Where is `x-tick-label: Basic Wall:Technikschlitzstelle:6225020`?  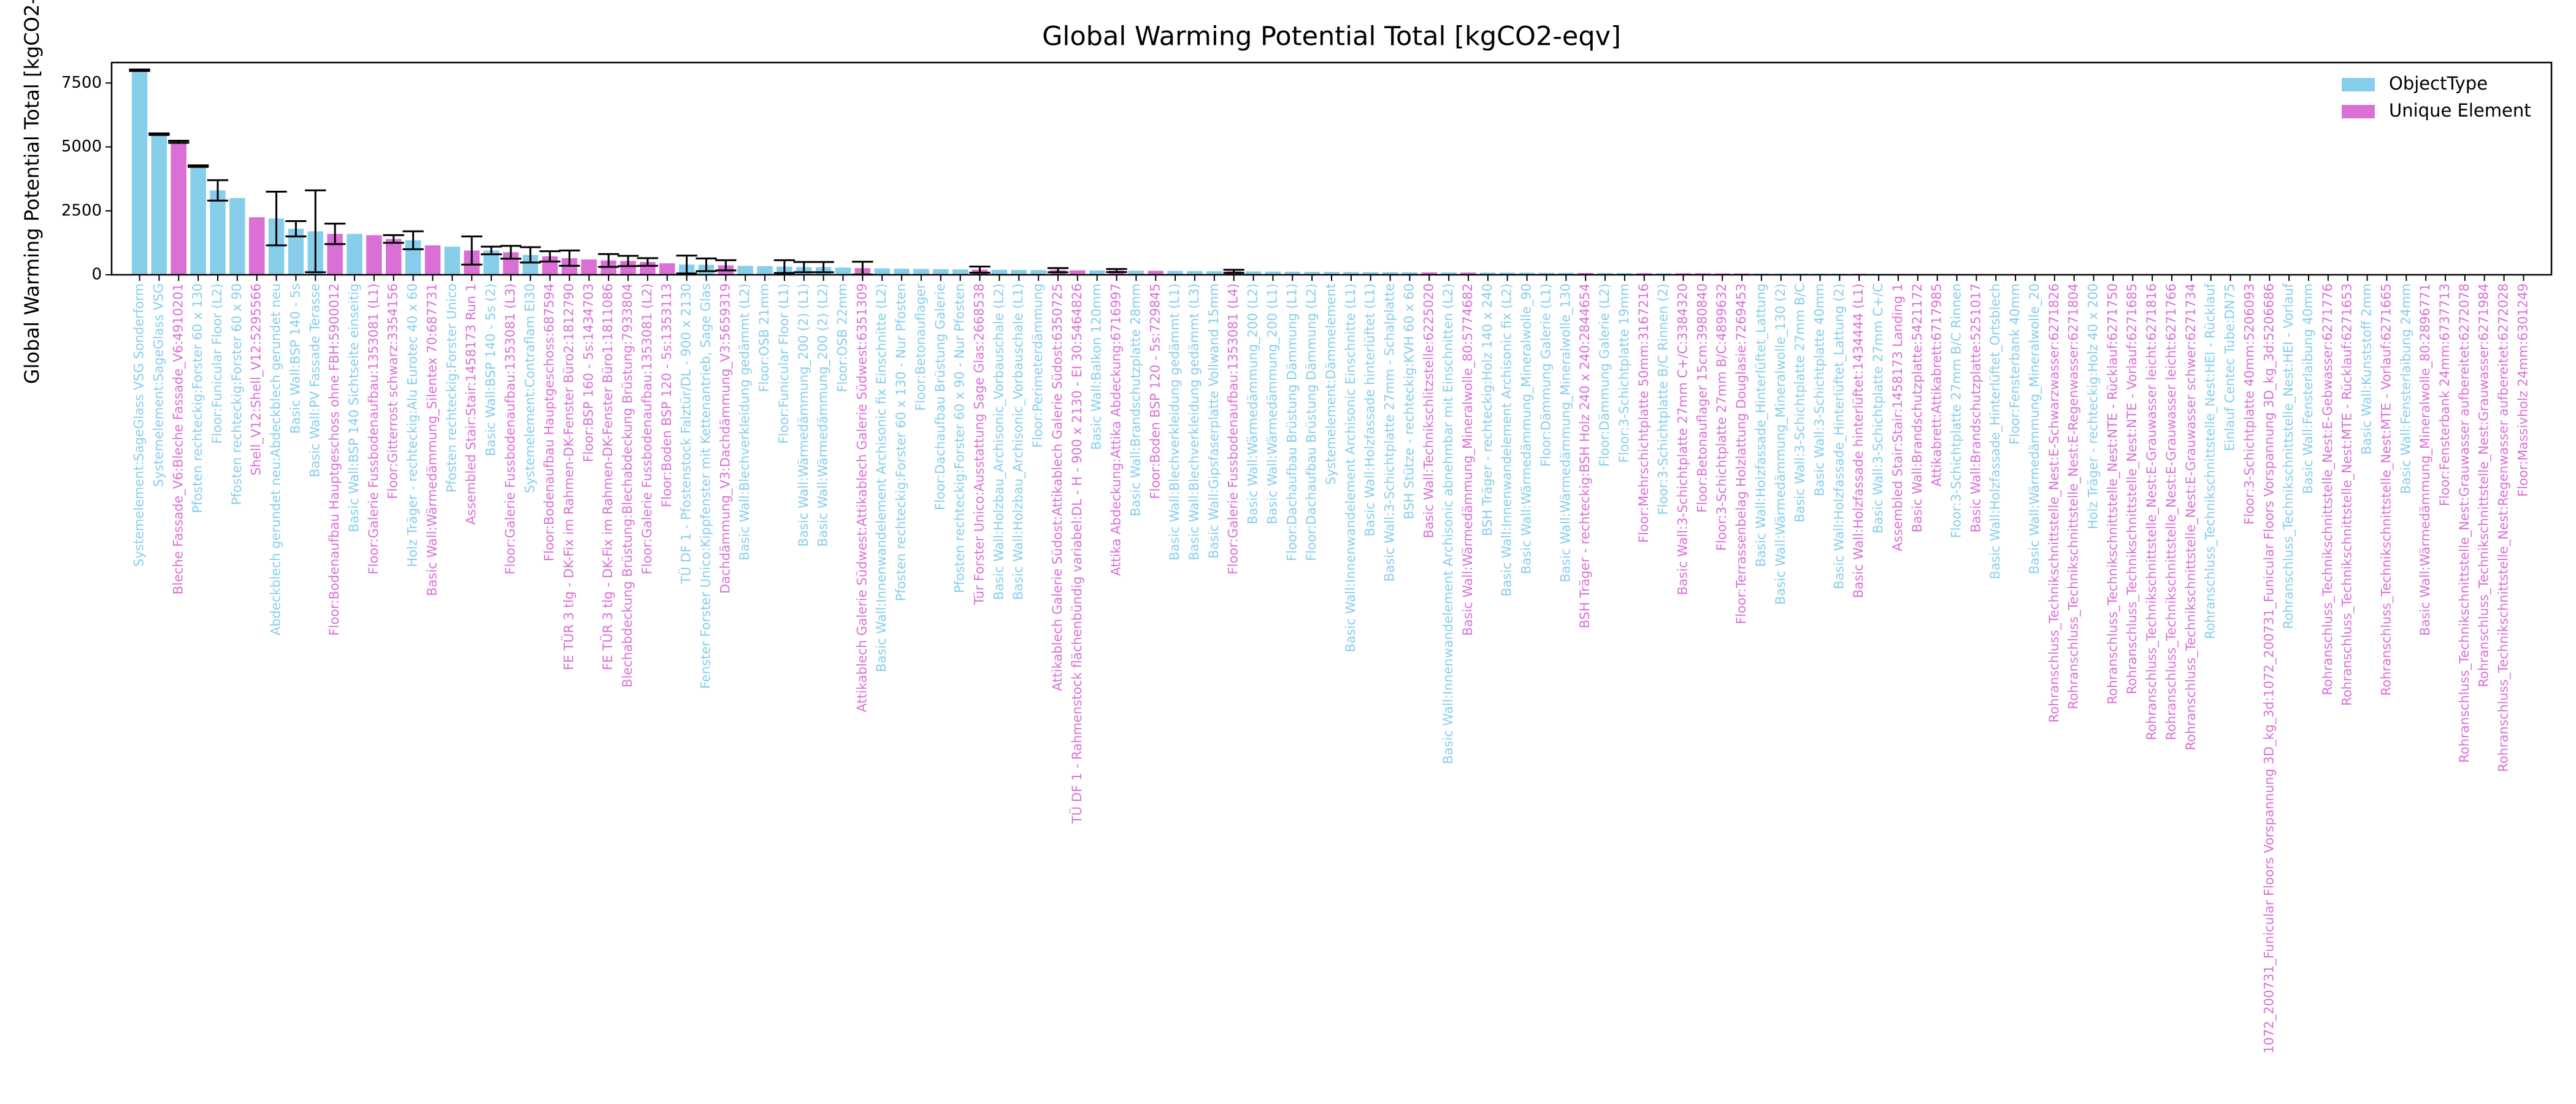 x-tick-label: Basic Wall:Technikschlitzstelle:6225020 is located at coordinates (1428, 411).